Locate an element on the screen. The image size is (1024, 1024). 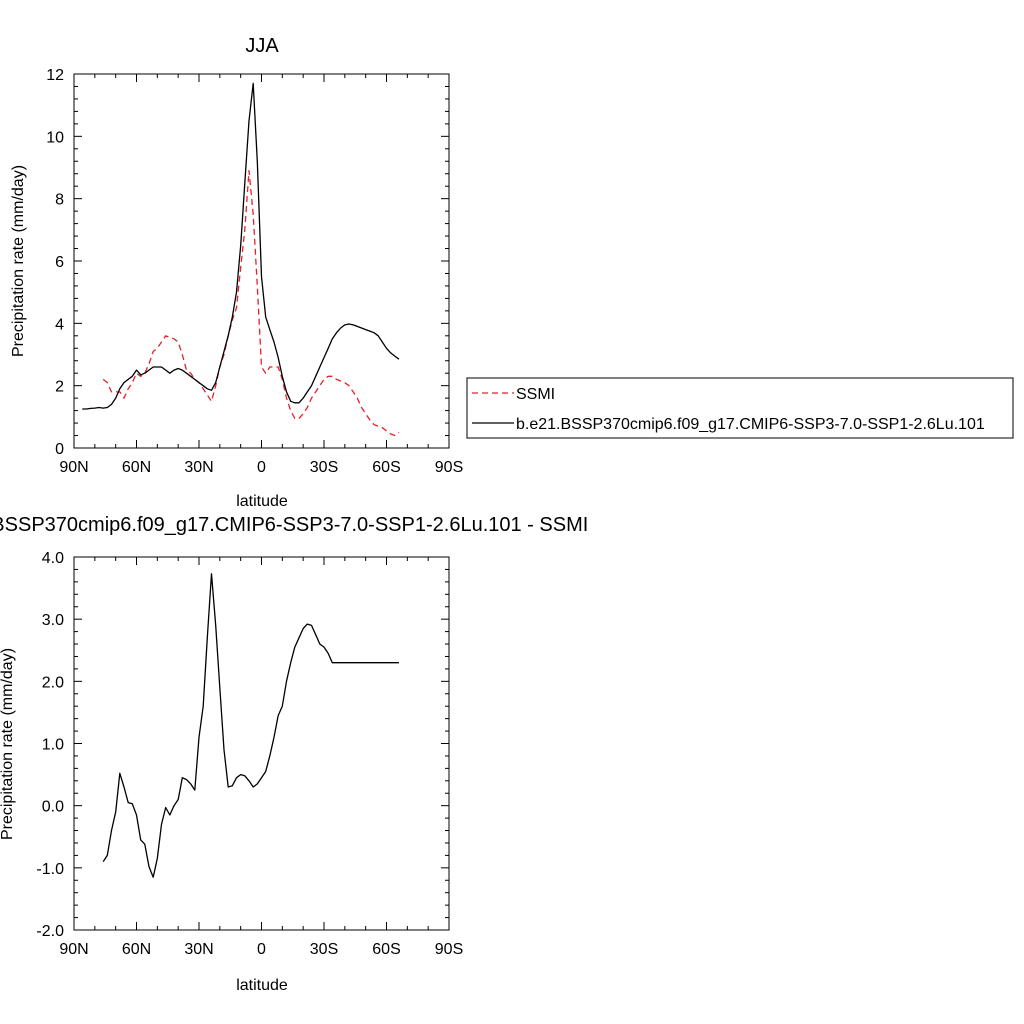
bottom-y-tick-label: 4.0 is located at coordinates (53, 558).